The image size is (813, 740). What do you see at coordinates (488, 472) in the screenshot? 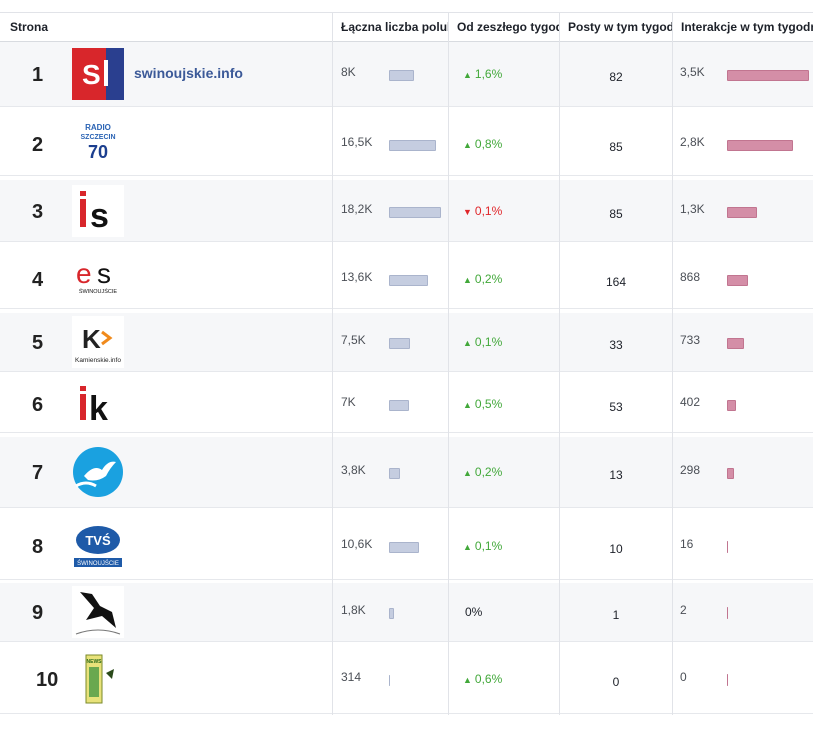
I see `weekly-change-value: 0,2%` at bounding box center [488, 472].